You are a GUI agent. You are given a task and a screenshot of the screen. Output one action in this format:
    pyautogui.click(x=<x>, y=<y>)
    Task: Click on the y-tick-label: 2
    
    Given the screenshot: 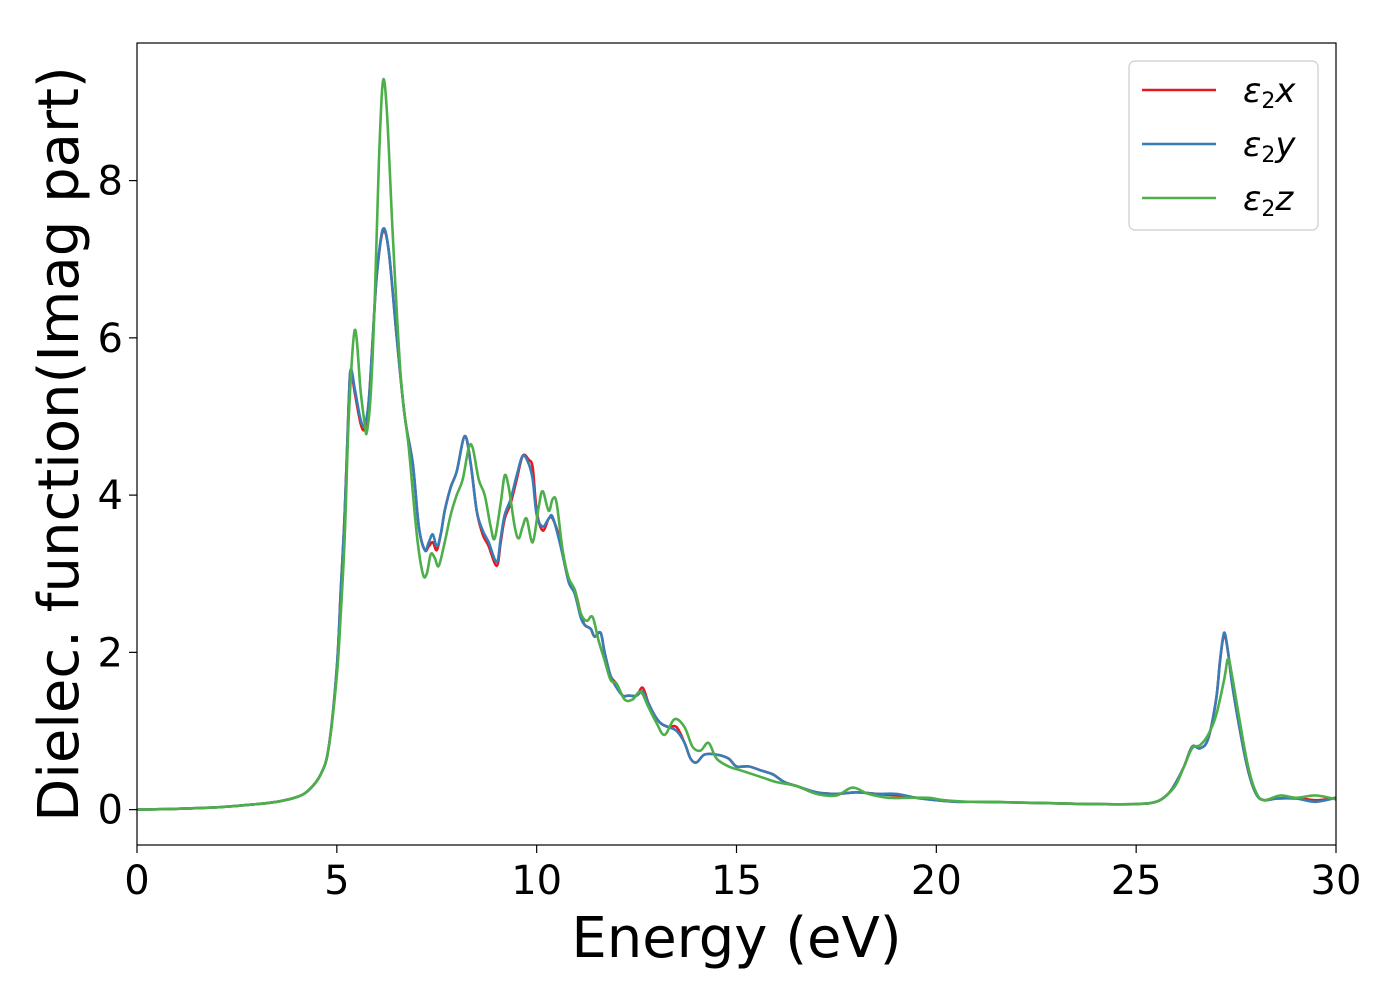 What is the action you would take?
    pyautogui.click(x=110, y=653)
    